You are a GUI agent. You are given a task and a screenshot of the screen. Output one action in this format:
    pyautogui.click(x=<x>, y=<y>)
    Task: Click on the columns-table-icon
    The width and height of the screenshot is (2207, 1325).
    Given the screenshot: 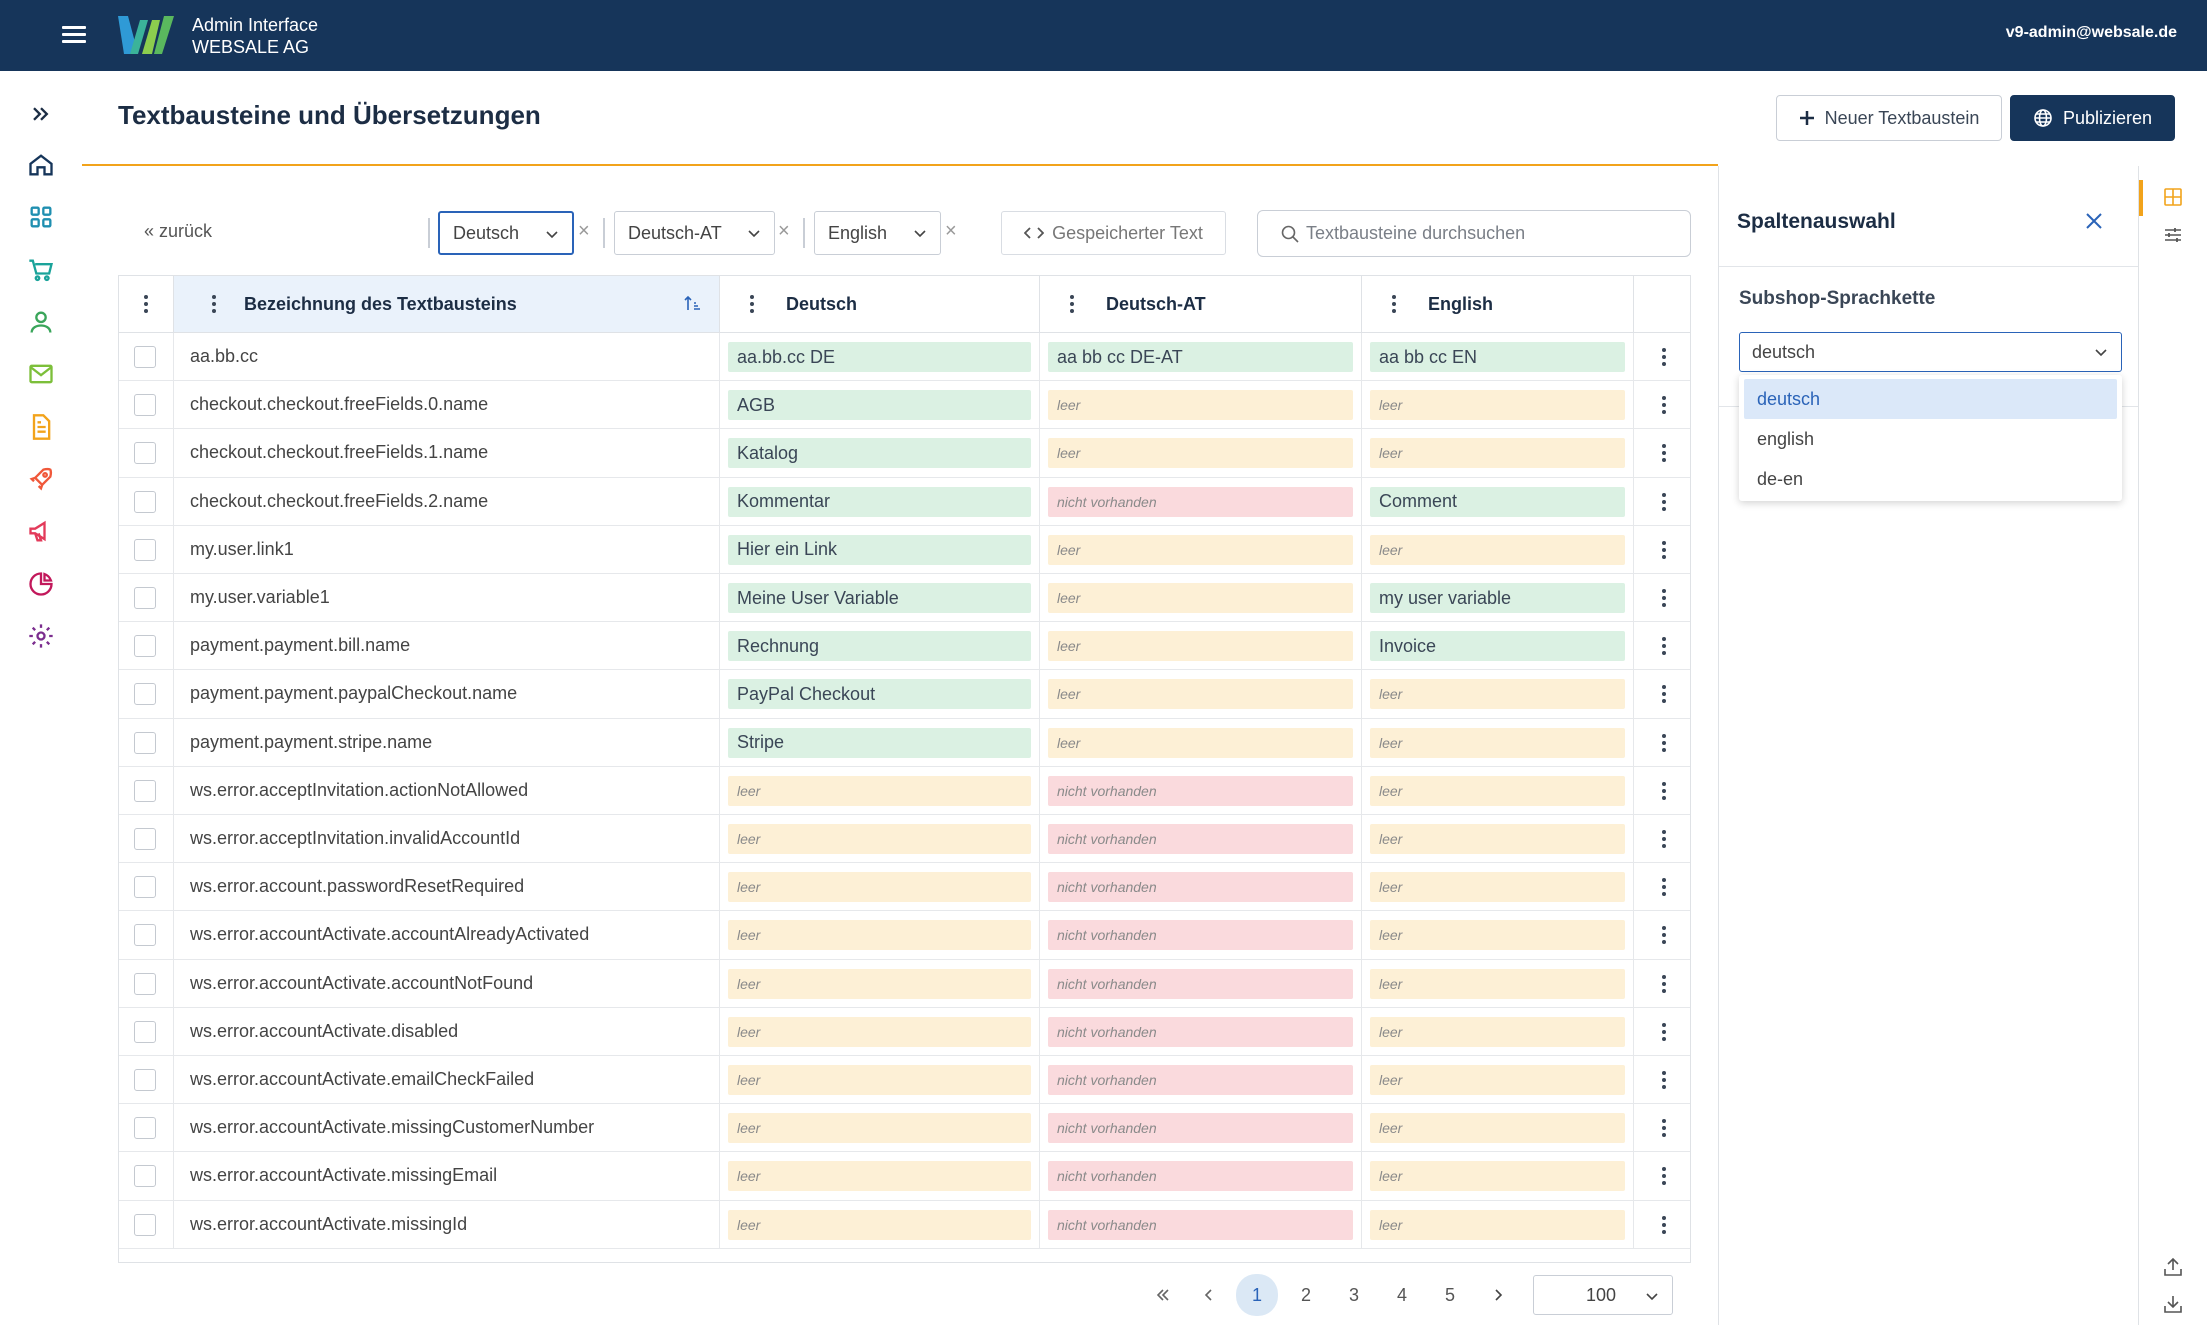 What is the action you would take?
    pyautogui.click(x=2173, y=197)
    